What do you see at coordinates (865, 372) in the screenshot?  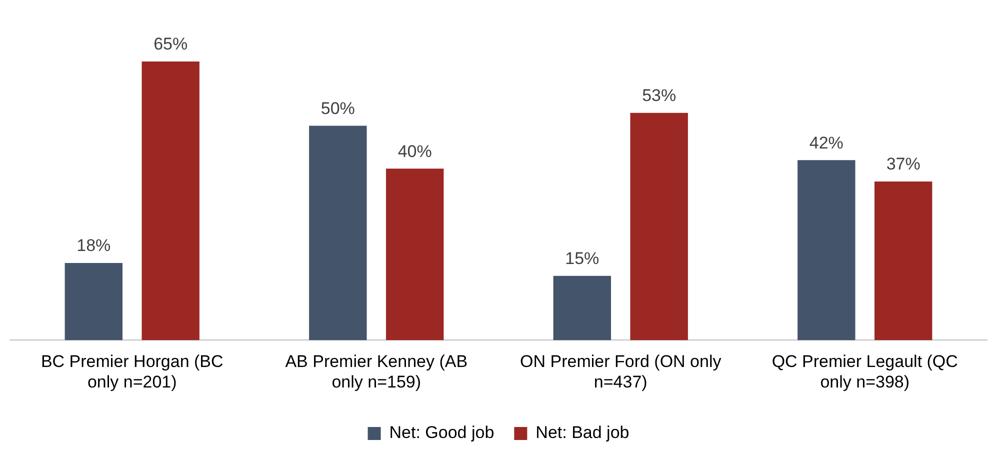 I see `x-tick-label: QC Premier Legault (QC only n=398)` at bounding box center [865, 372].